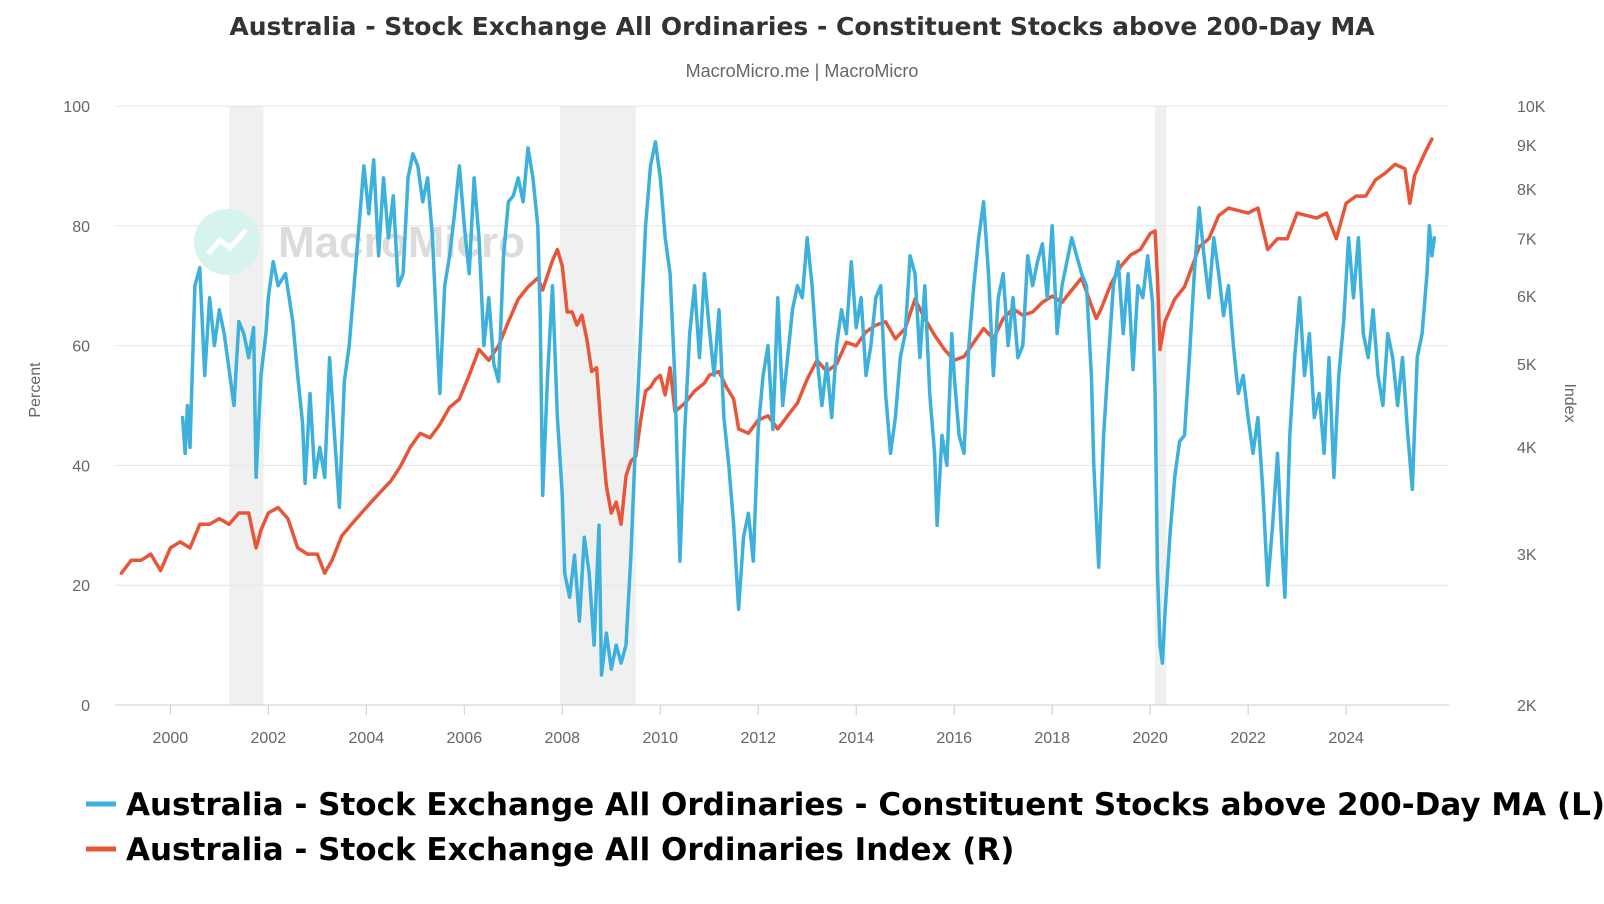 This screenshot has width=1604, height=904. Describe the element at coordinates (1527, 555) in the screenshot. I see `right-tick-label: 3K` at that location.